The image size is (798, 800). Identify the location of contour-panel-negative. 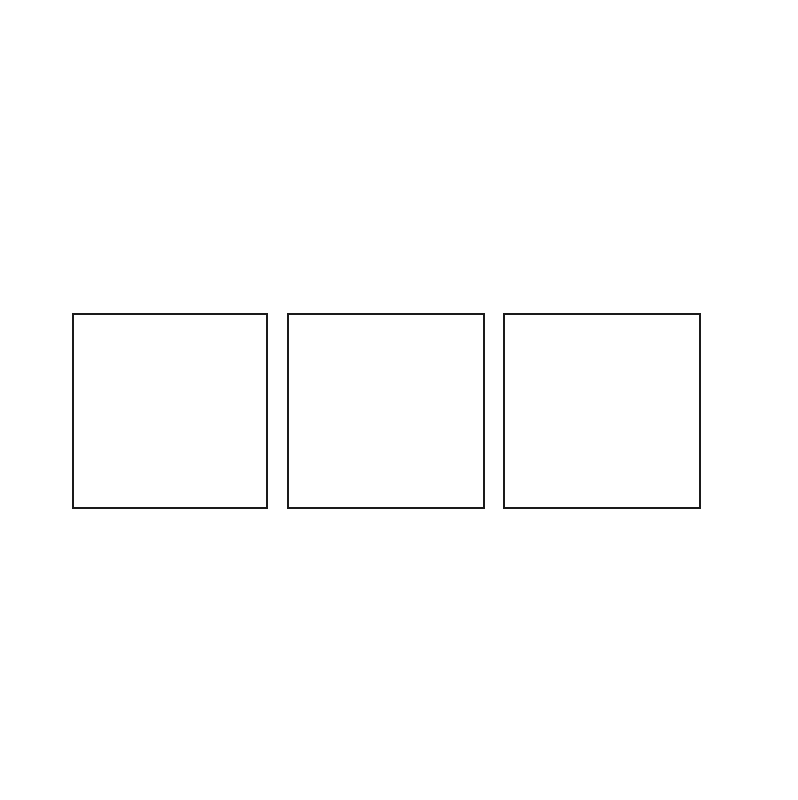
(602, 411).